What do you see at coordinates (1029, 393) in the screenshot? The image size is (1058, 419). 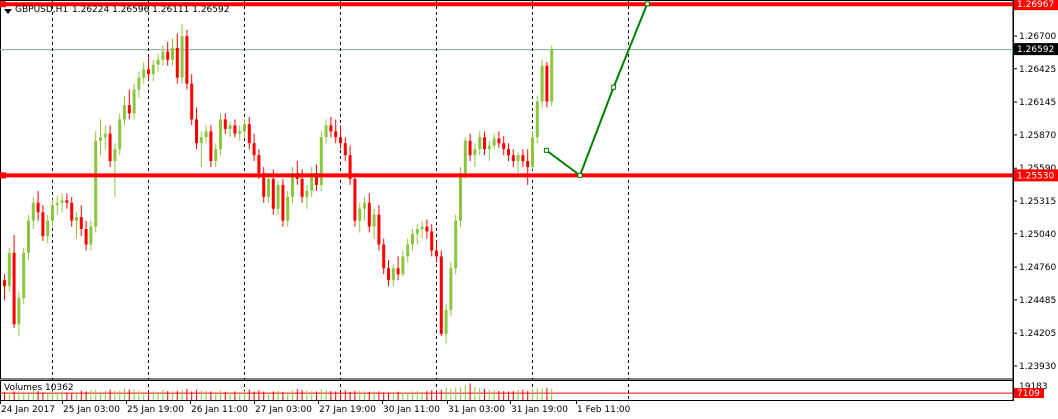 I see `volume-value-tag` at bounding box center [1029, 393].